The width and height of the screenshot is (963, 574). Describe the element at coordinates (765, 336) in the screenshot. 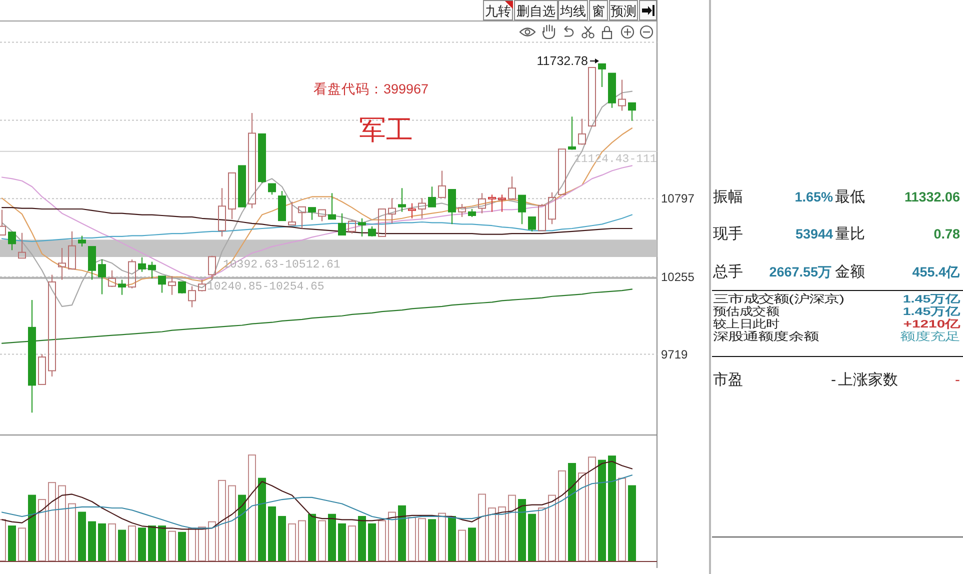

I see `text: 深股通额度余额` at that location.